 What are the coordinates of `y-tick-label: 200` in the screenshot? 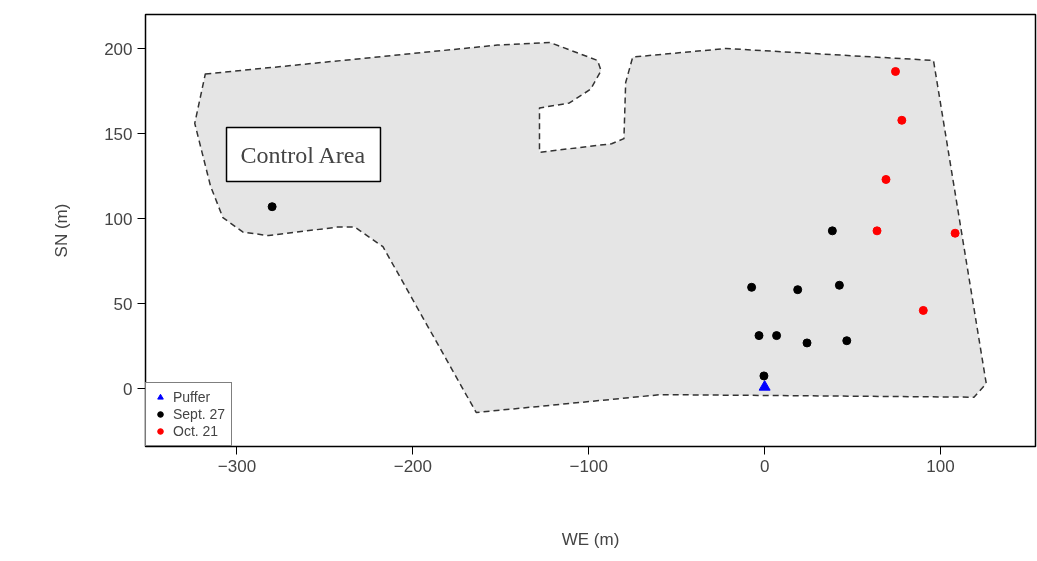 It's located at (118, 49).